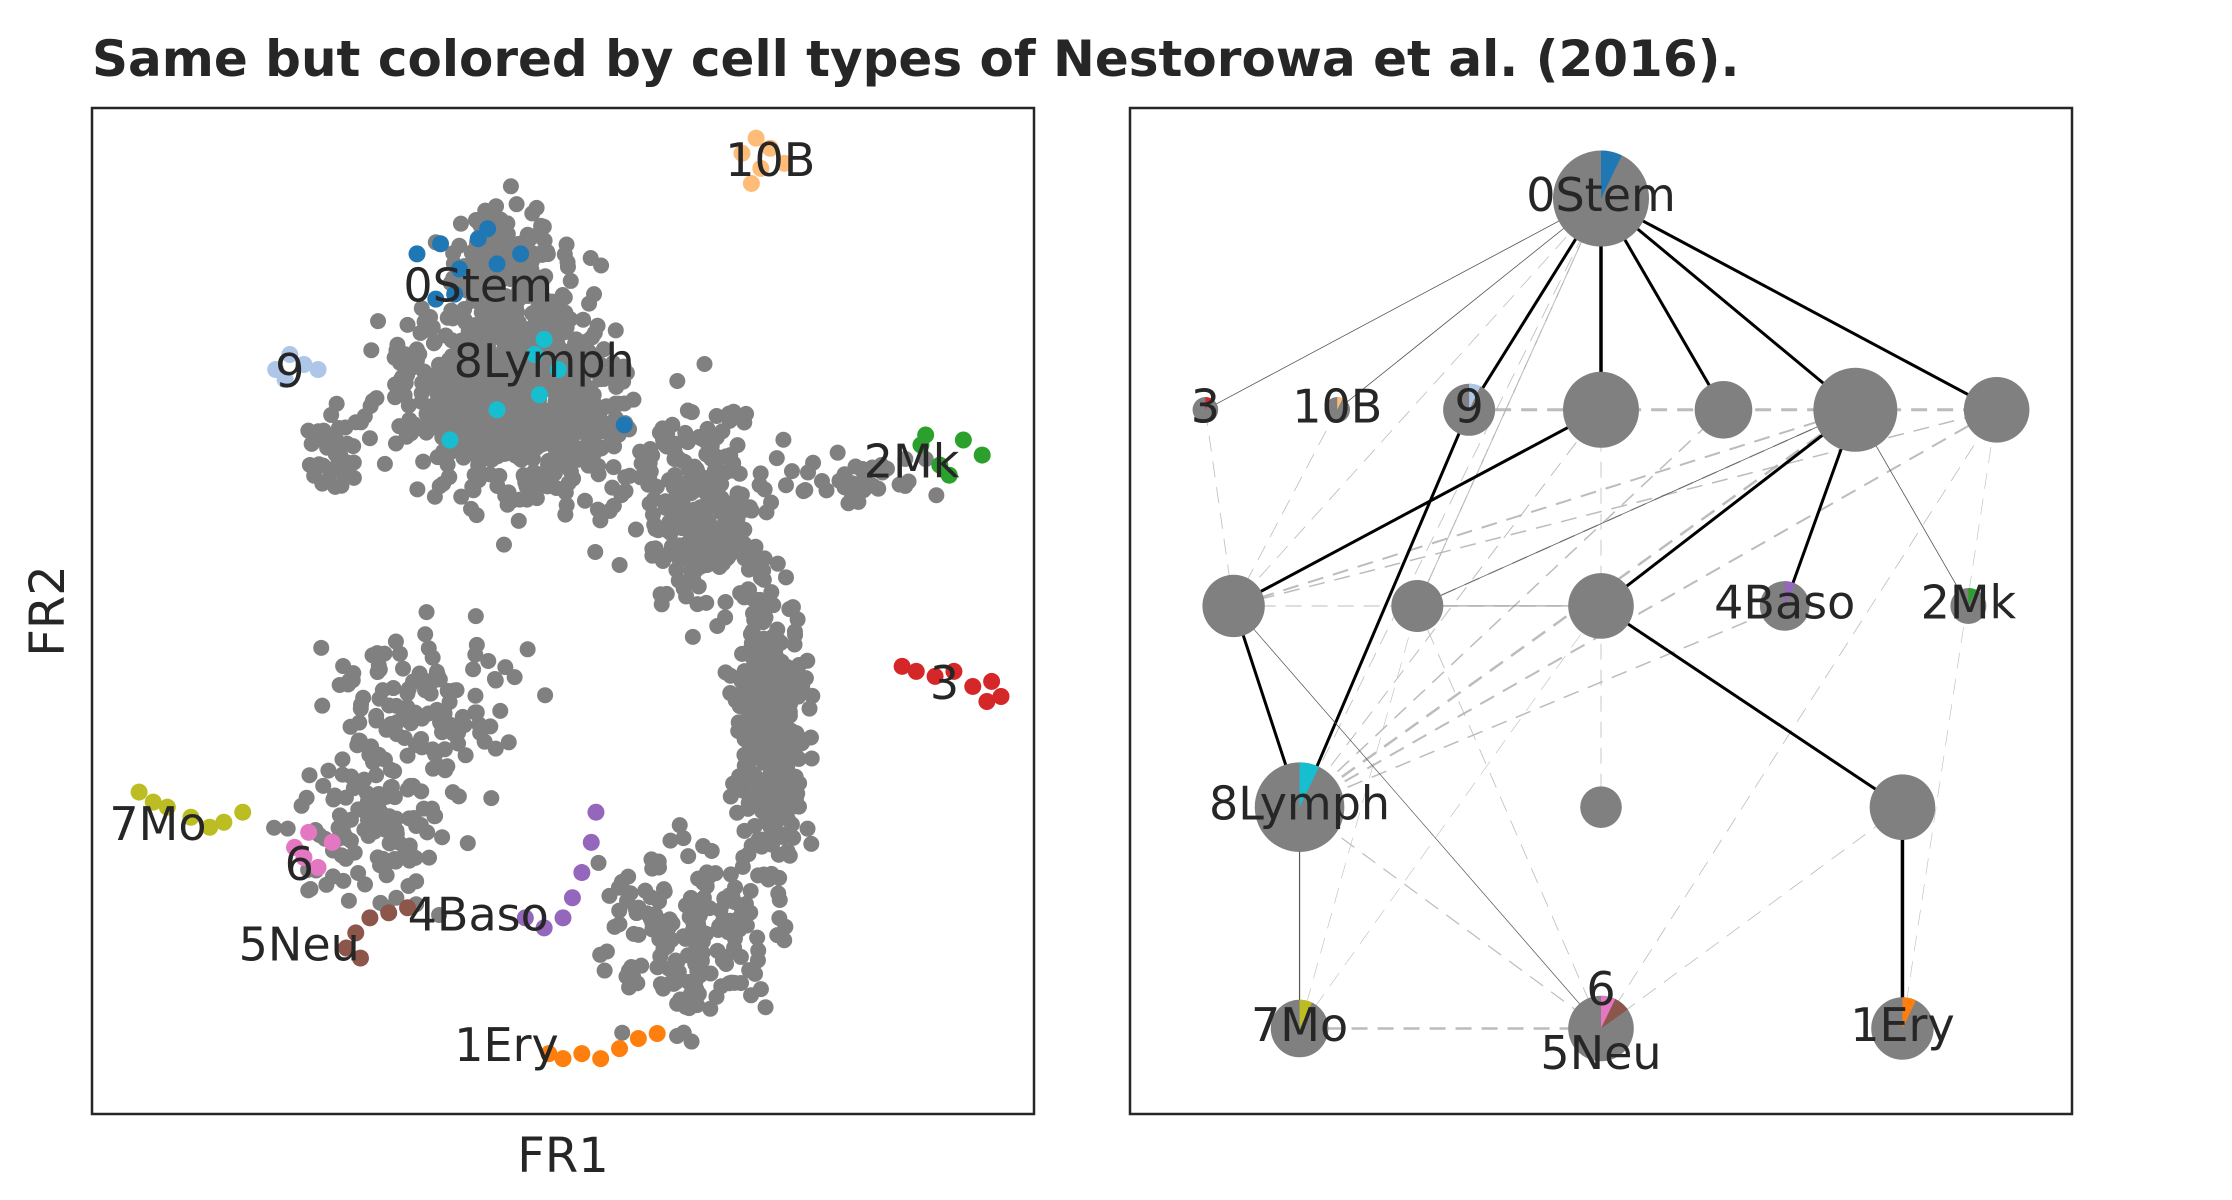 Image resolution: width=2232 pixels, height=1200 pixels. Describe the element at coordinates (1299, 804) in the screenshot. I see `node-label: 8Lymph` at that location.